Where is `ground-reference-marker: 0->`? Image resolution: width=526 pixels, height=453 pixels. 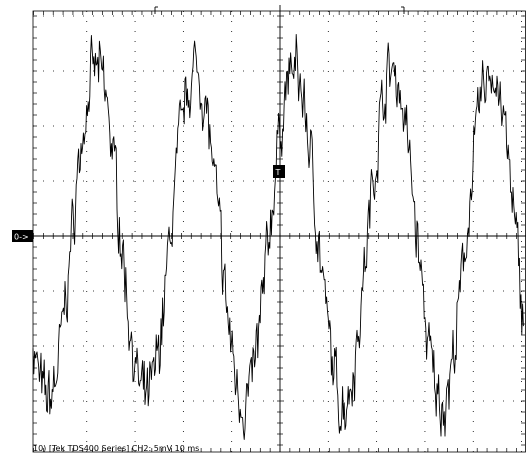
ground-reference-marker: 0-> is located at coordinates (22, 236).